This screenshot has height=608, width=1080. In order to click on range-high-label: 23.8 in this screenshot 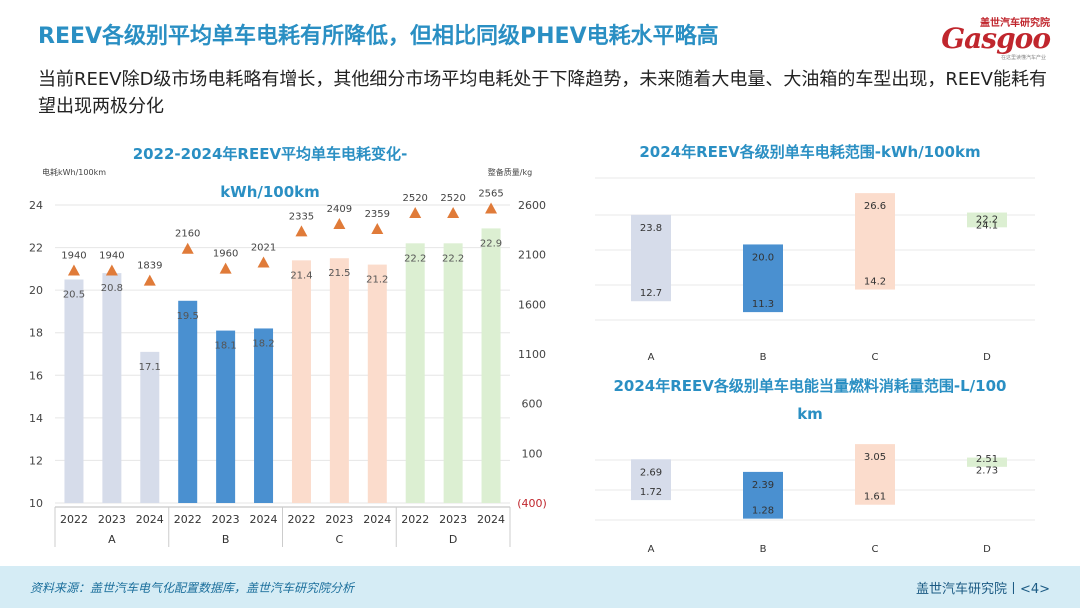, I will do `click(651, 228)`.